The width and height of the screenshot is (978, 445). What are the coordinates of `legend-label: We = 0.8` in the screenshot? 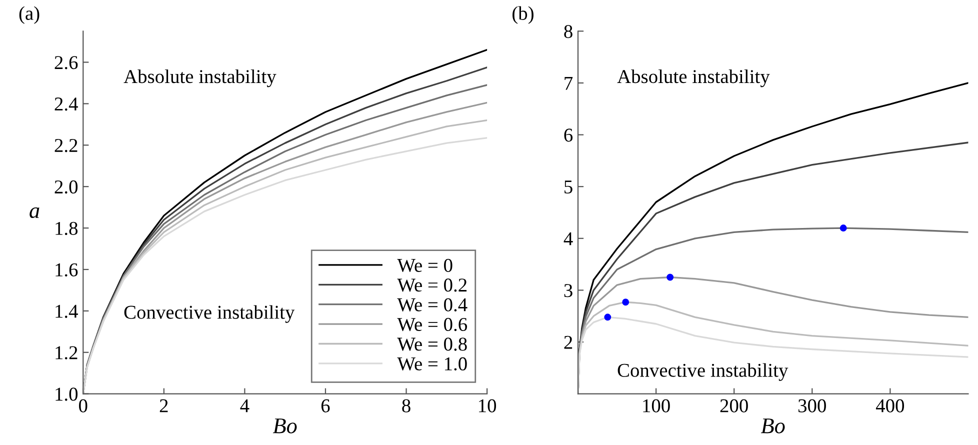 It's located at (432, 344).